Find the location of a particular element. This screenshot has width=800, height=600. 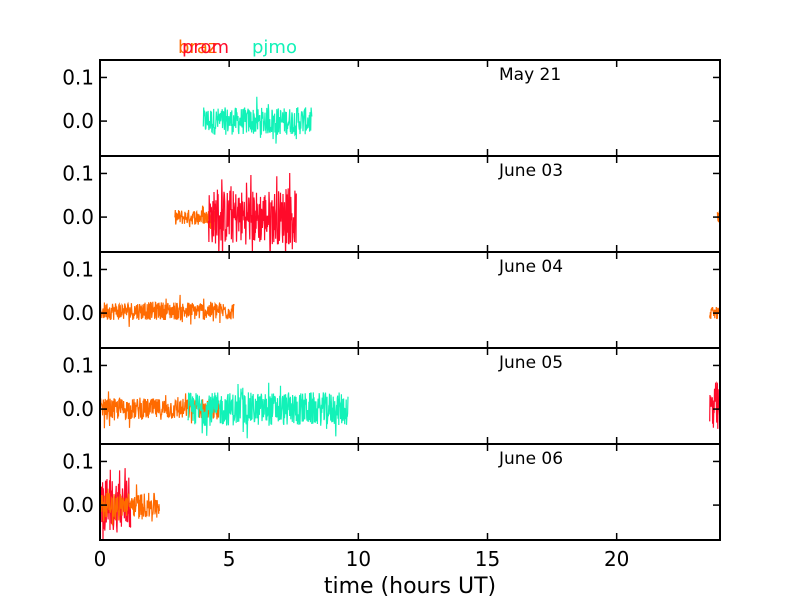

x-axis: 0 5 10 15 20 is located at coordinates (362, 559).